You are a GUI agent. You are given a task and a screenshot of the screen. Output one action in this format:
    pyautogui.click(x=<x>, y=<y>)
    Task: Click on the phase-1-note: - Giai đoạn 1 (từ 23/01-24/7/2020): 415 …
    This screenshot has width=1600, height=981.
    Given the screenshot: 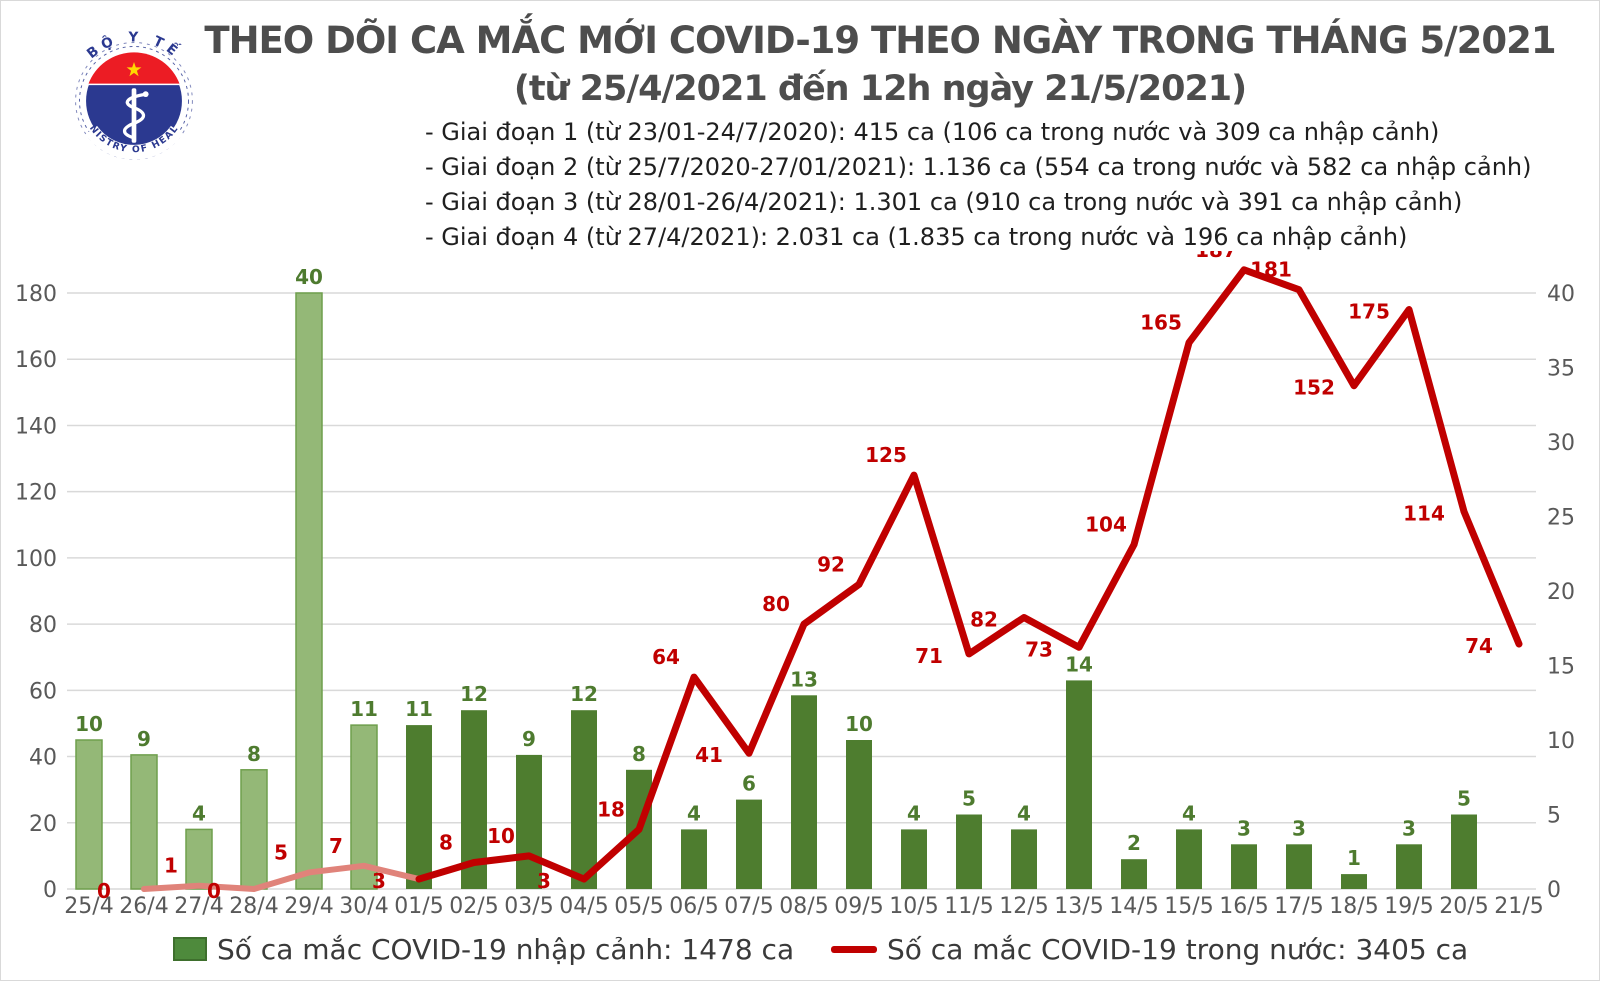 What is the action you would take?
    pyautogui.click(x=932, y=132)
    